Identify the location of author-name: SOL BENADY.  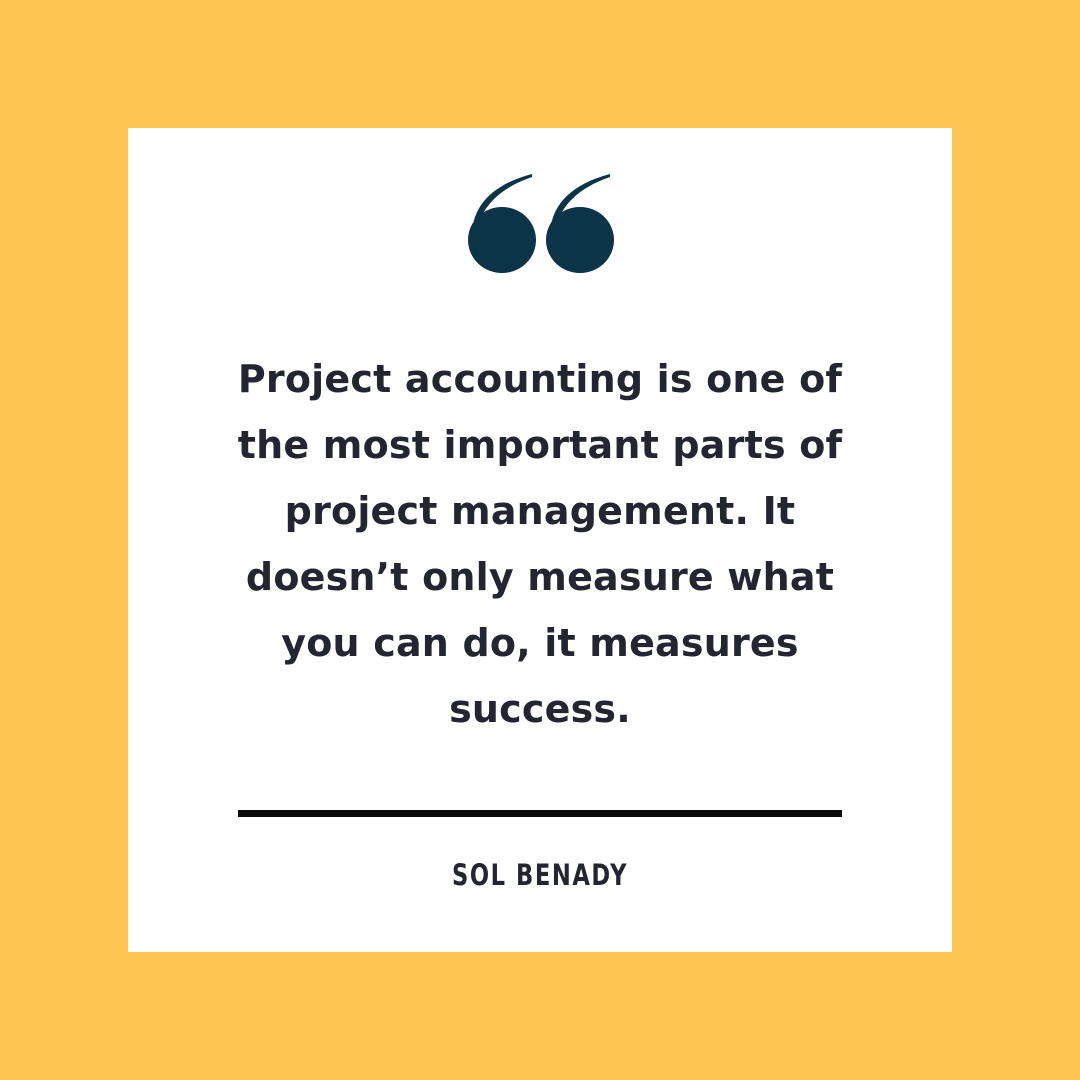
(540, 875).